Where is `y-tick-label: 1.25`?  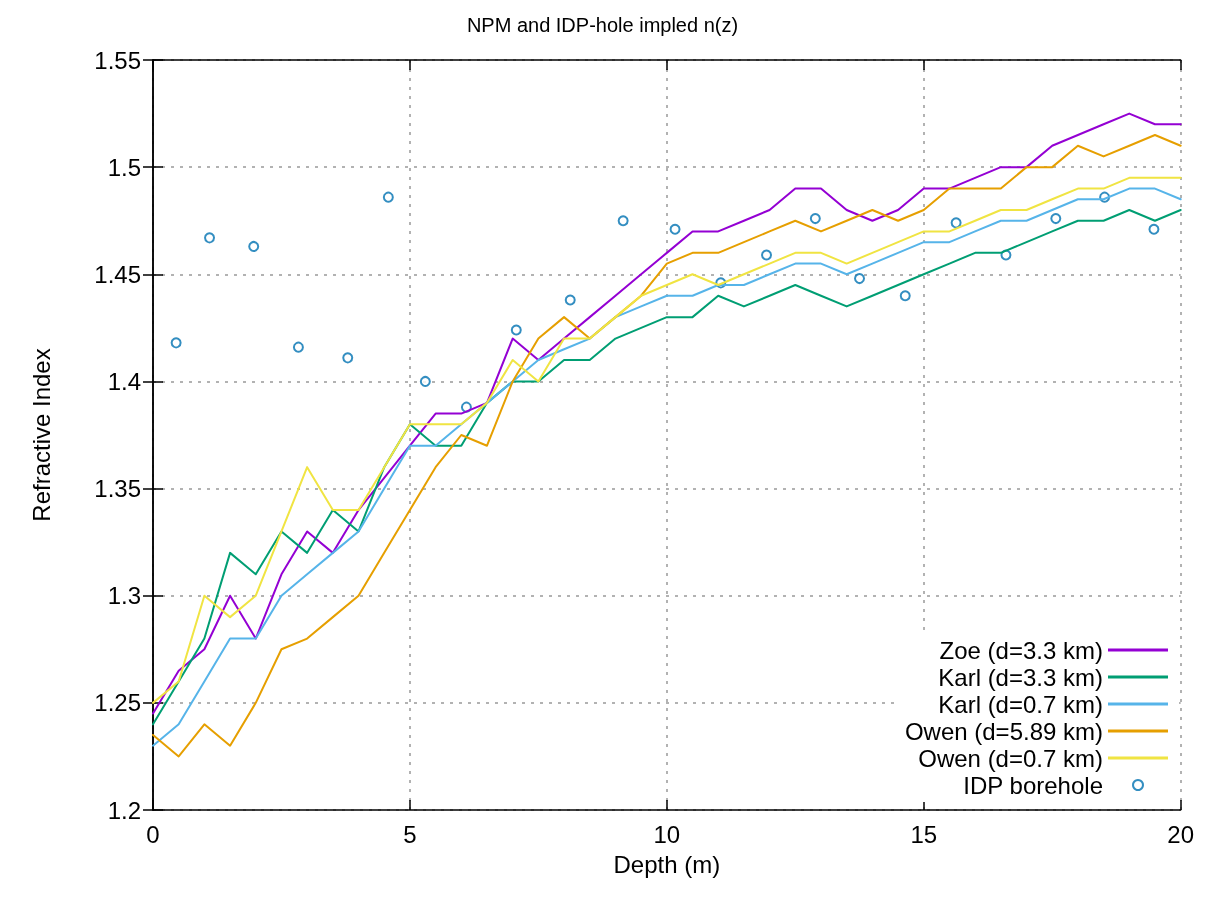
y-tick-label: 1.25 is located at coordinates (117, 703).